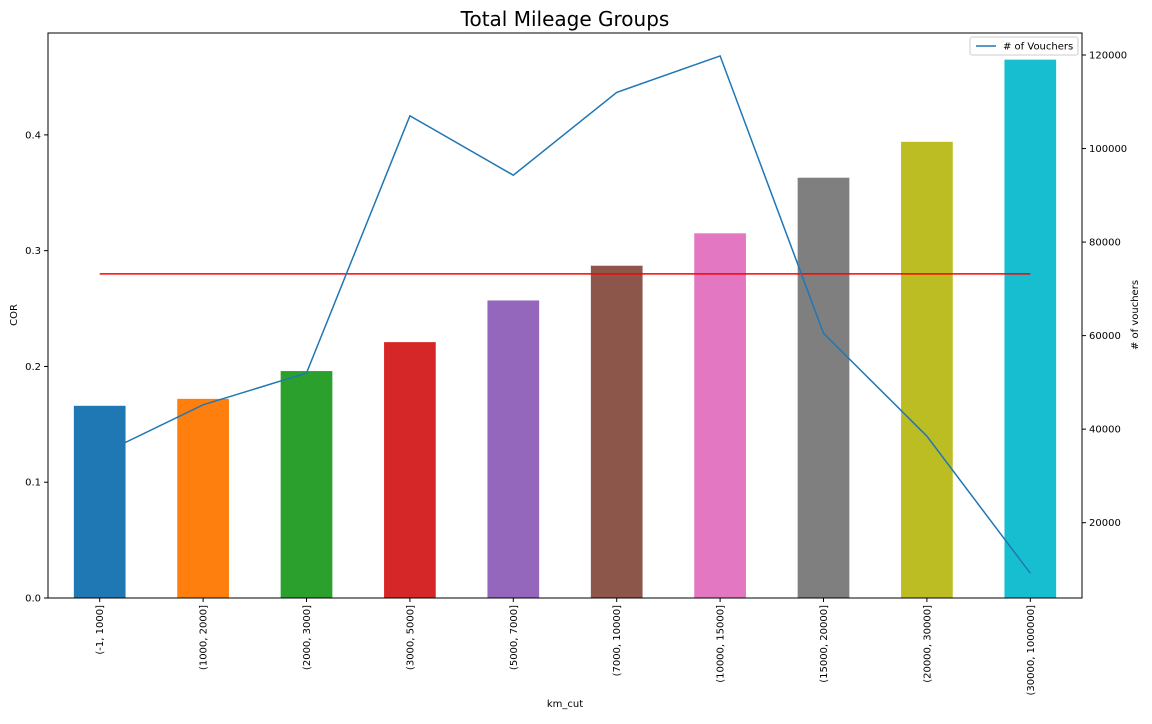  I want to click on x-tick-label: (15000, 20000], so click(824, 644).